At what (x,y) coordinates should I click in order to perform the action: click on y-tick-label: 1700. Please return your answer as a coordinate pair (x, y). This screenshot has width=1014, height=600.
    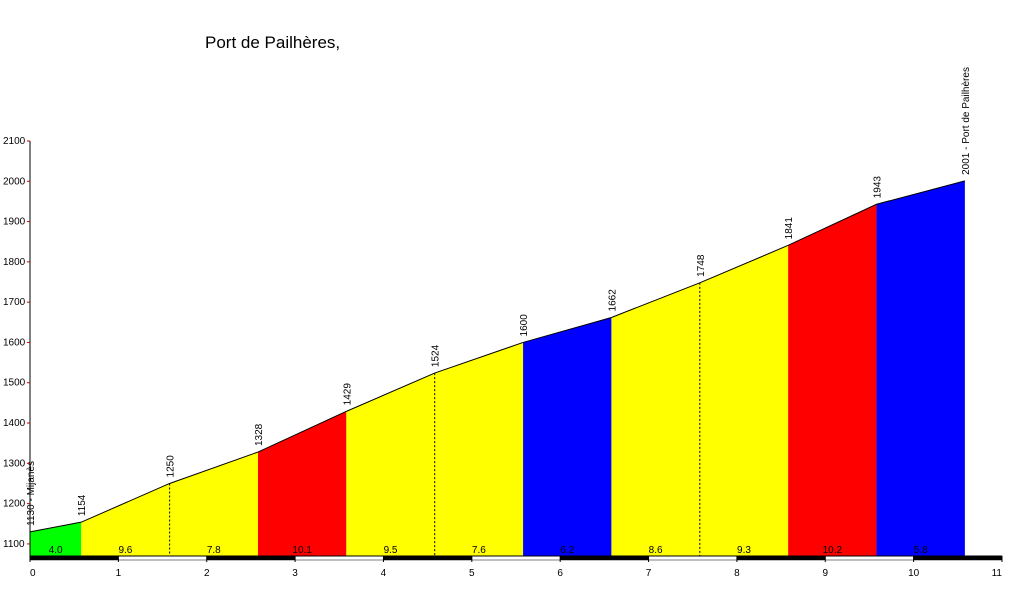
    Looking at the image, I should click on (14, 302).